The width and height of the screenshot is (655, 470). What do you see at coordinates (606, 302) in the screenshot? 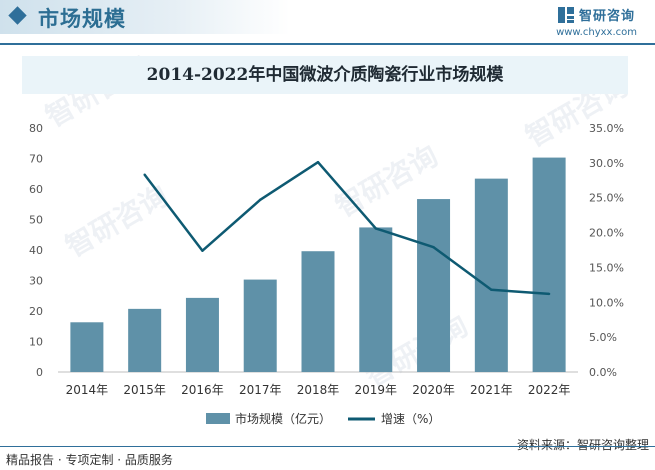
I see `y-right-tick-label: 10.0%` at bounding box center [606, 302].